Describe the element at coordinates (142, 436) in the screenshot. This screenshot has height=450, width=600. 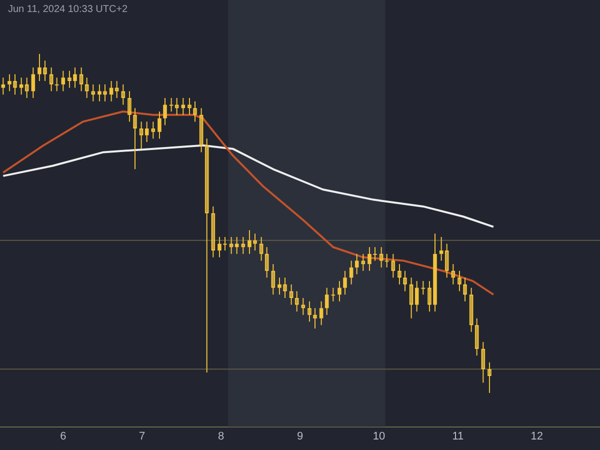
I see `x-tick-label: 7` at that location.